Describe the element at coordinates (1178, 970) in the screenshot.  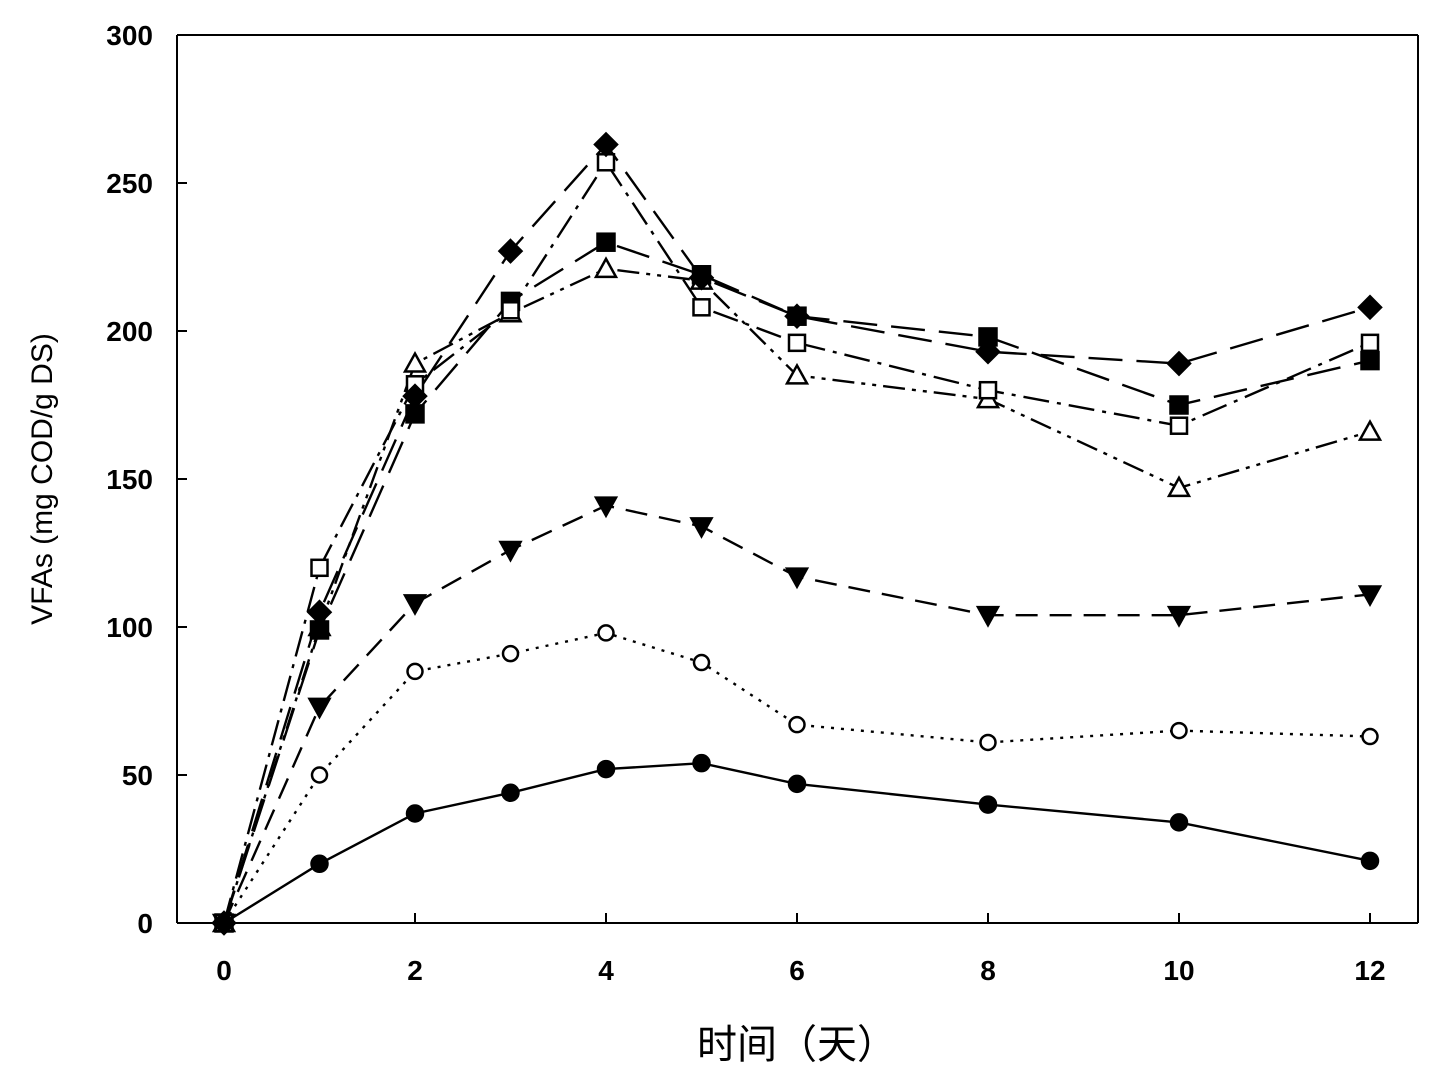
I see `x-tick-label: 10` at that location.